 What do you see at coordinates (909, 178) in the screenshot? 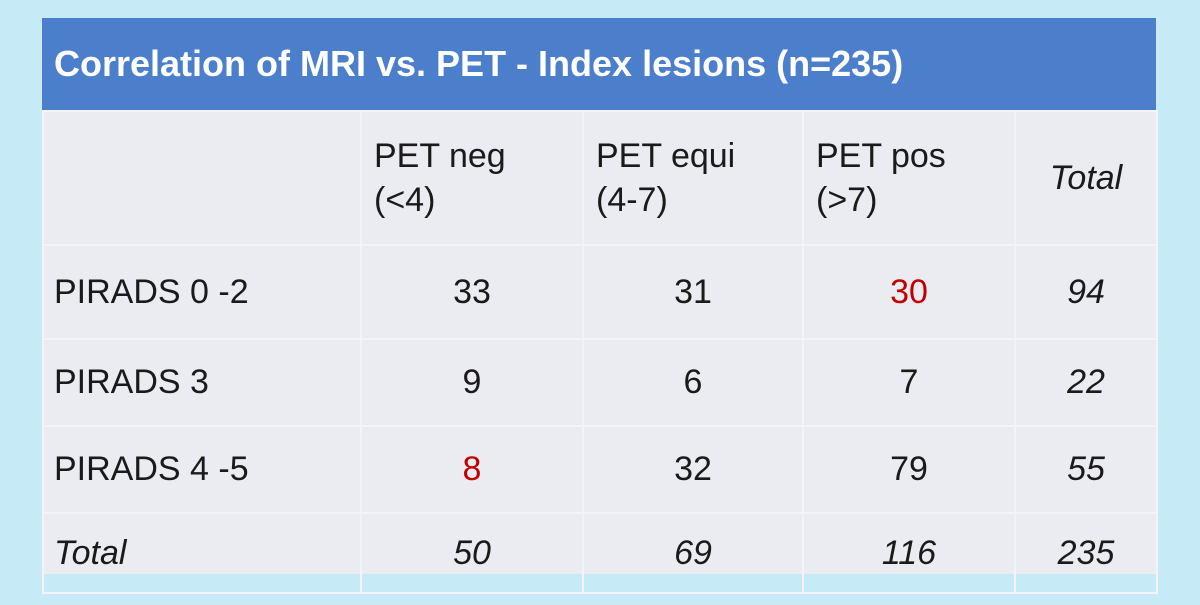
I see `header-pet-pos: PET pos (>7)` at bounding box center [909, 178].